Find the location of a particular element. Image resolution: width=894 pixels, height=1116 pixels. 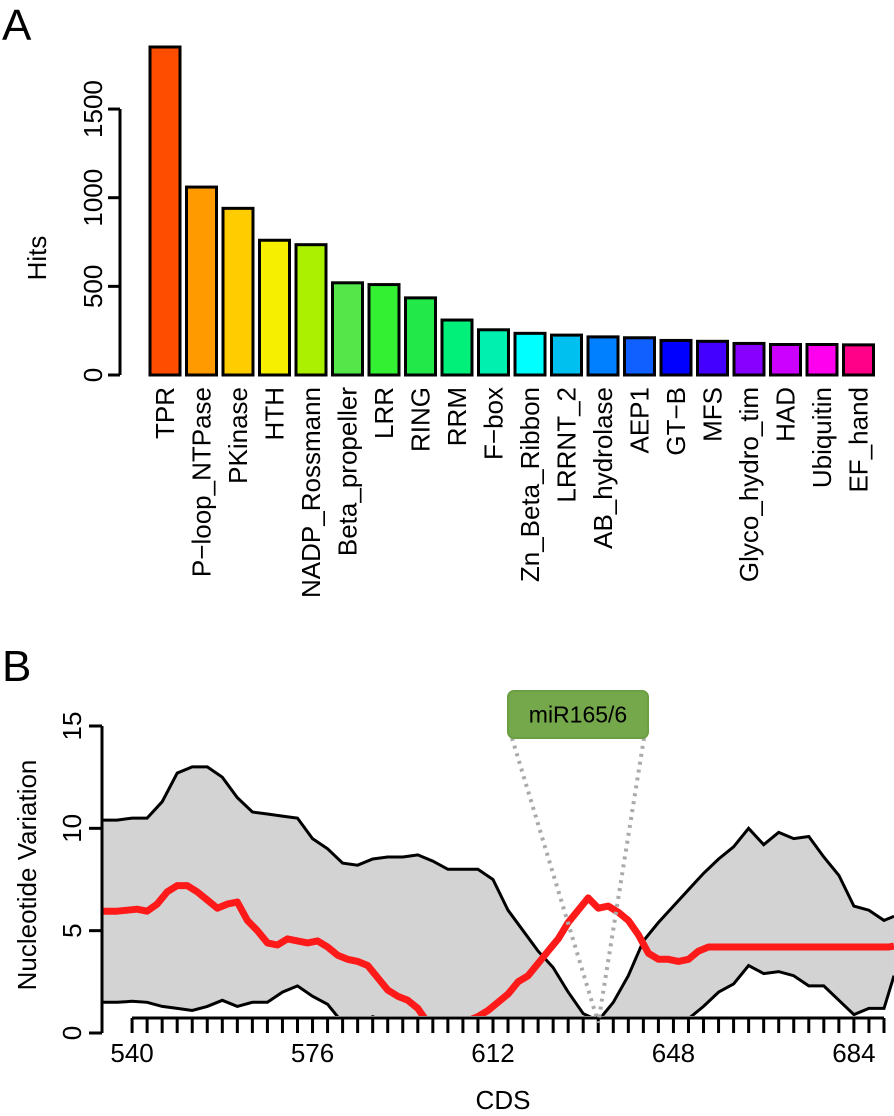

chart-a-ylabel: Hits is located at coordinates (37, 258).